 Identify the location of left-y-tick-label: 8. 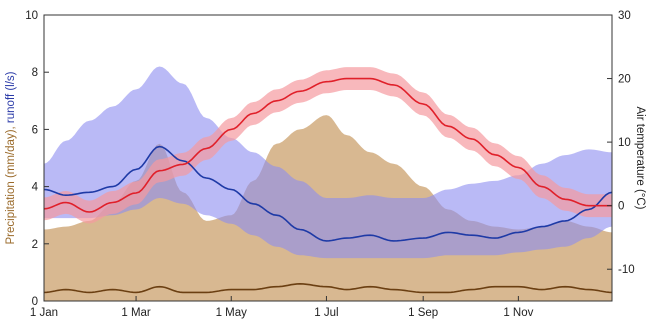
(35, 73).